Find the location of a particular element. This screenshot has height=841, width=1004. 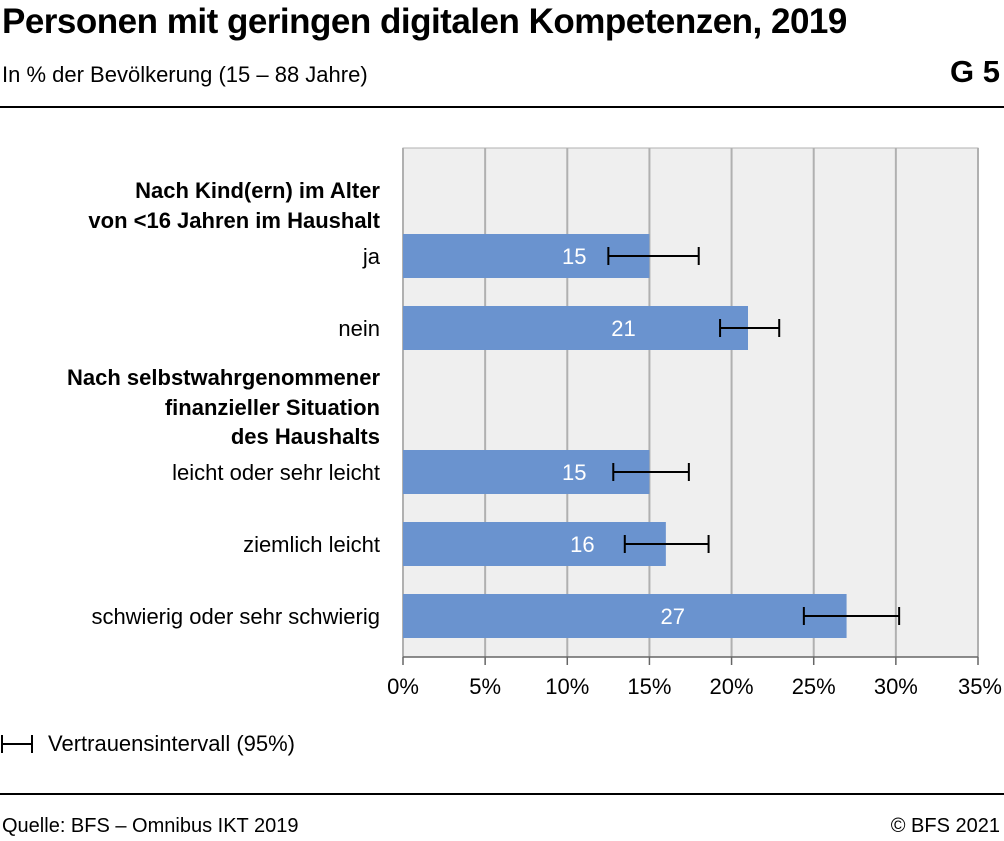

x-tick-label: 0% is located at coordinates (403, 686).